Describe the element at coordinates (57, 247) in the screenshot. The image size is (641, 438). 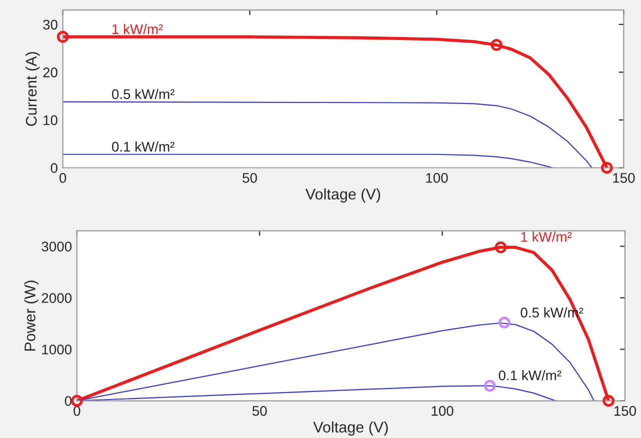
I see `y-tick-label: 3000` at that location.